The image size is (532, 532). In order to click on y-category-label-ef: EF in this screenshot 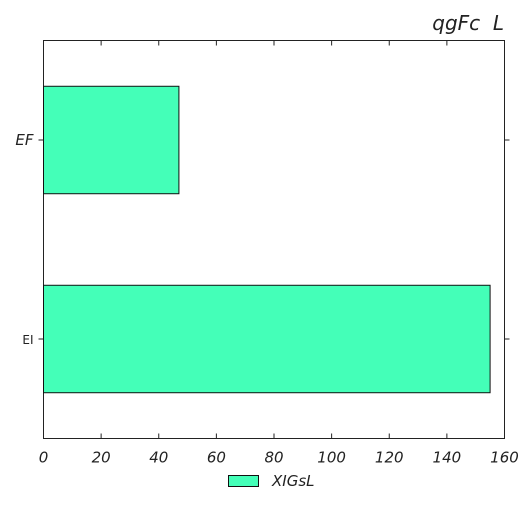, I will do `click(24, 140)`.